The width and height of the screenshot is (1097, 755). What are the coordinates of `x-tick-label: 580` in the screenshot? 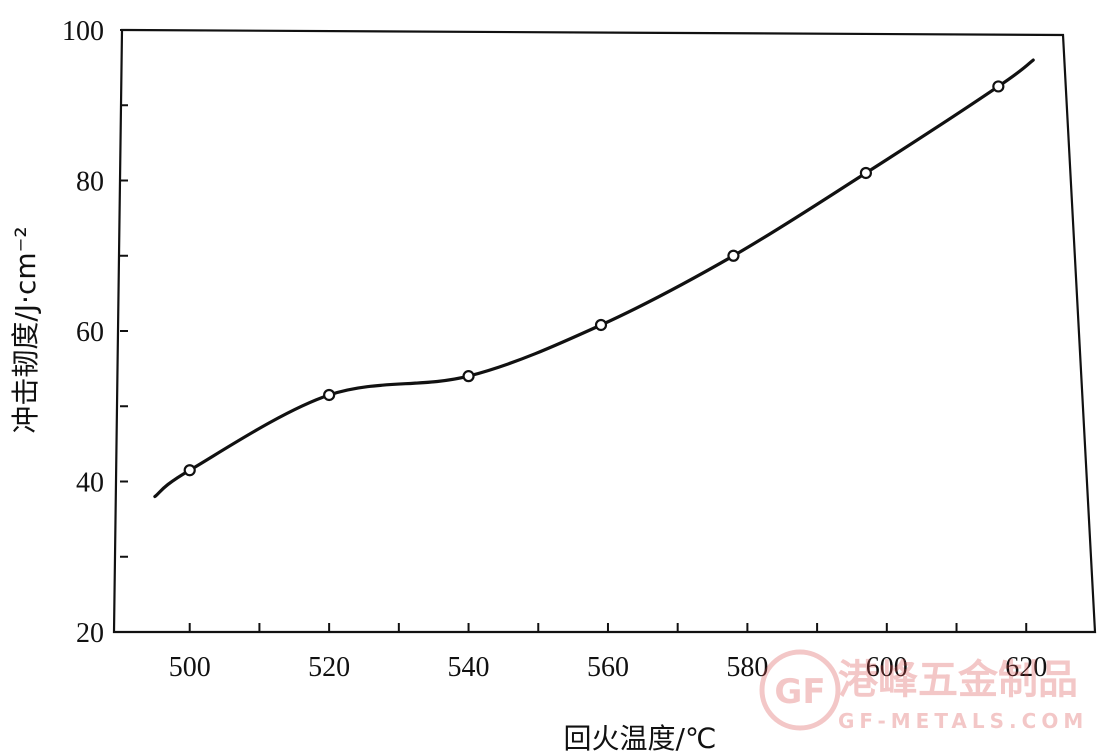 It's located at (747, 667).